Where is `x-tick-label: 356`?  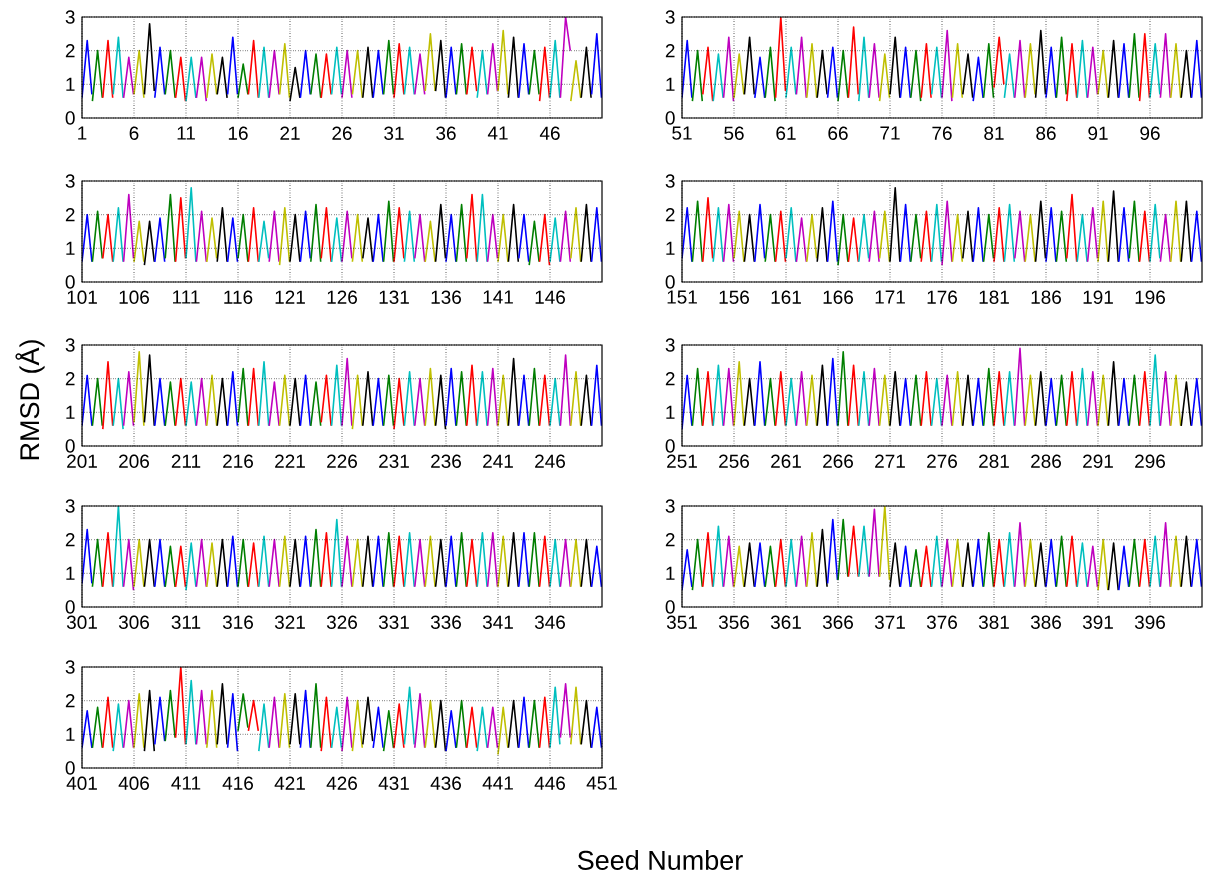
x-tick-label: 356 is located at coordinates (734, 622).